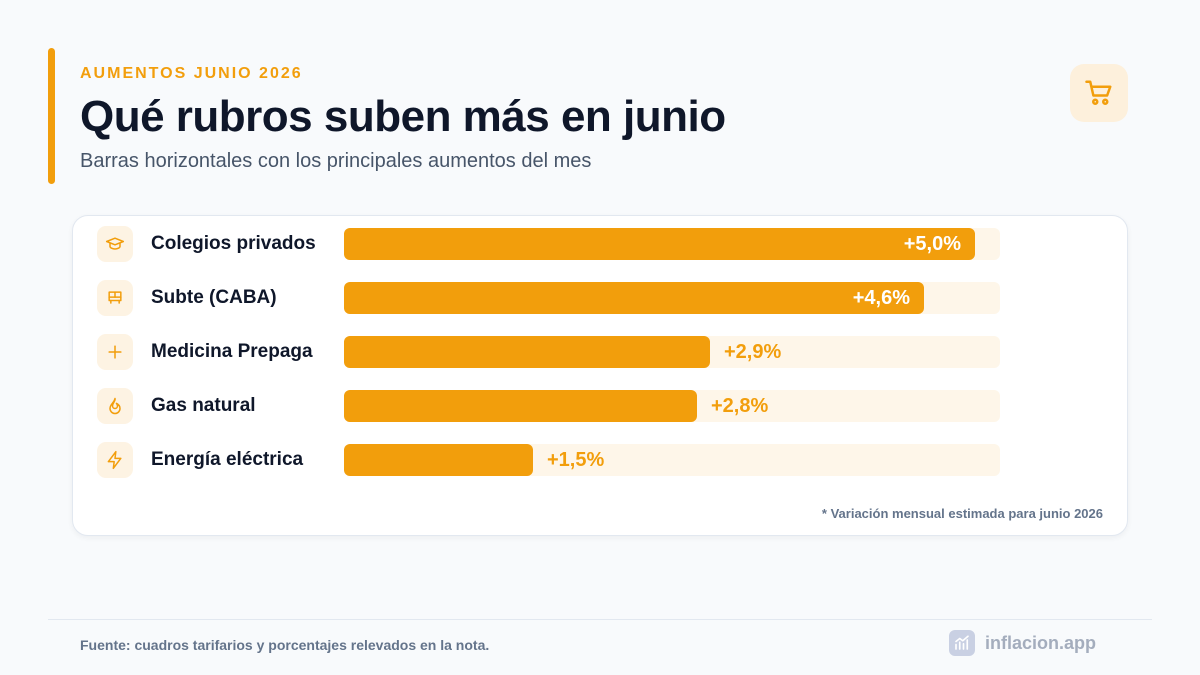 The image size is (1200, 675). I want to click on bus-icon, so click(115, 297).